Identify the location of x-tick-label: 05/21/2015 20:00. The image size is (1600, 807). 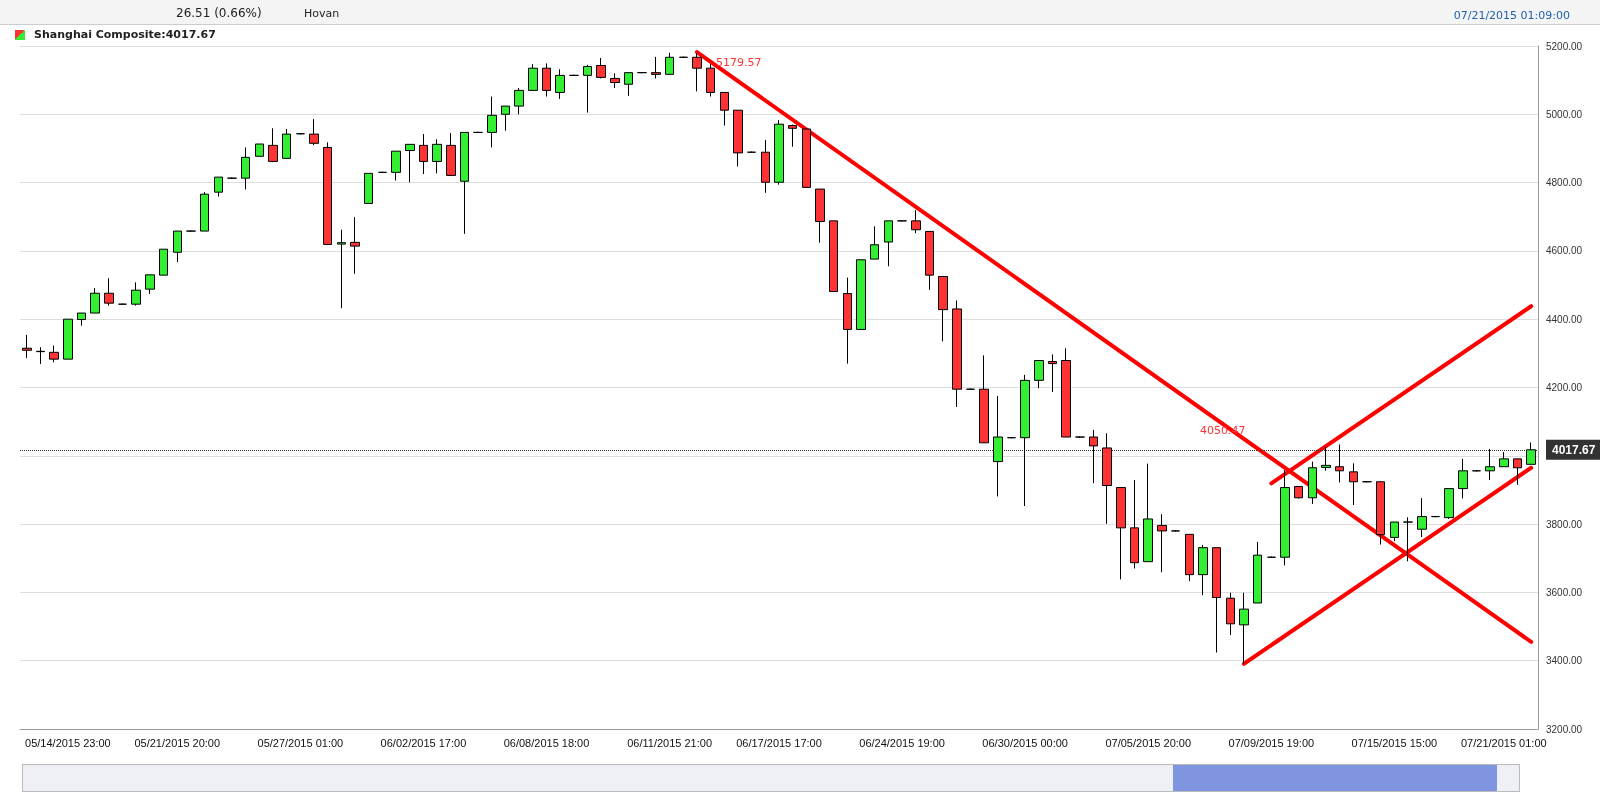
(177, 742).